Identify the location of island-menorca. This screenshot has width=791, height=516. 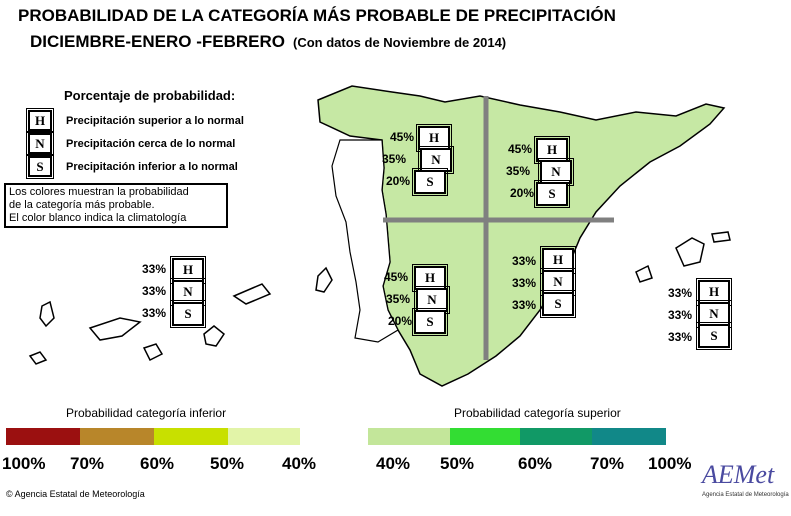
(721, 237).